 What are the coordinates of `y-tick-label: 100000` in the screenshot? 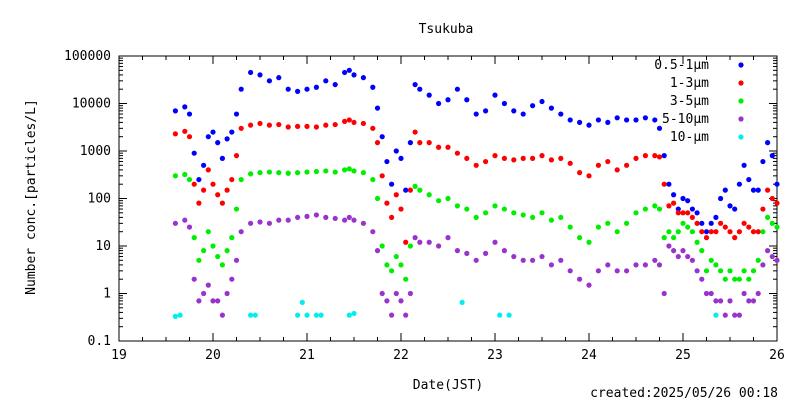 It's located at (87, 56).